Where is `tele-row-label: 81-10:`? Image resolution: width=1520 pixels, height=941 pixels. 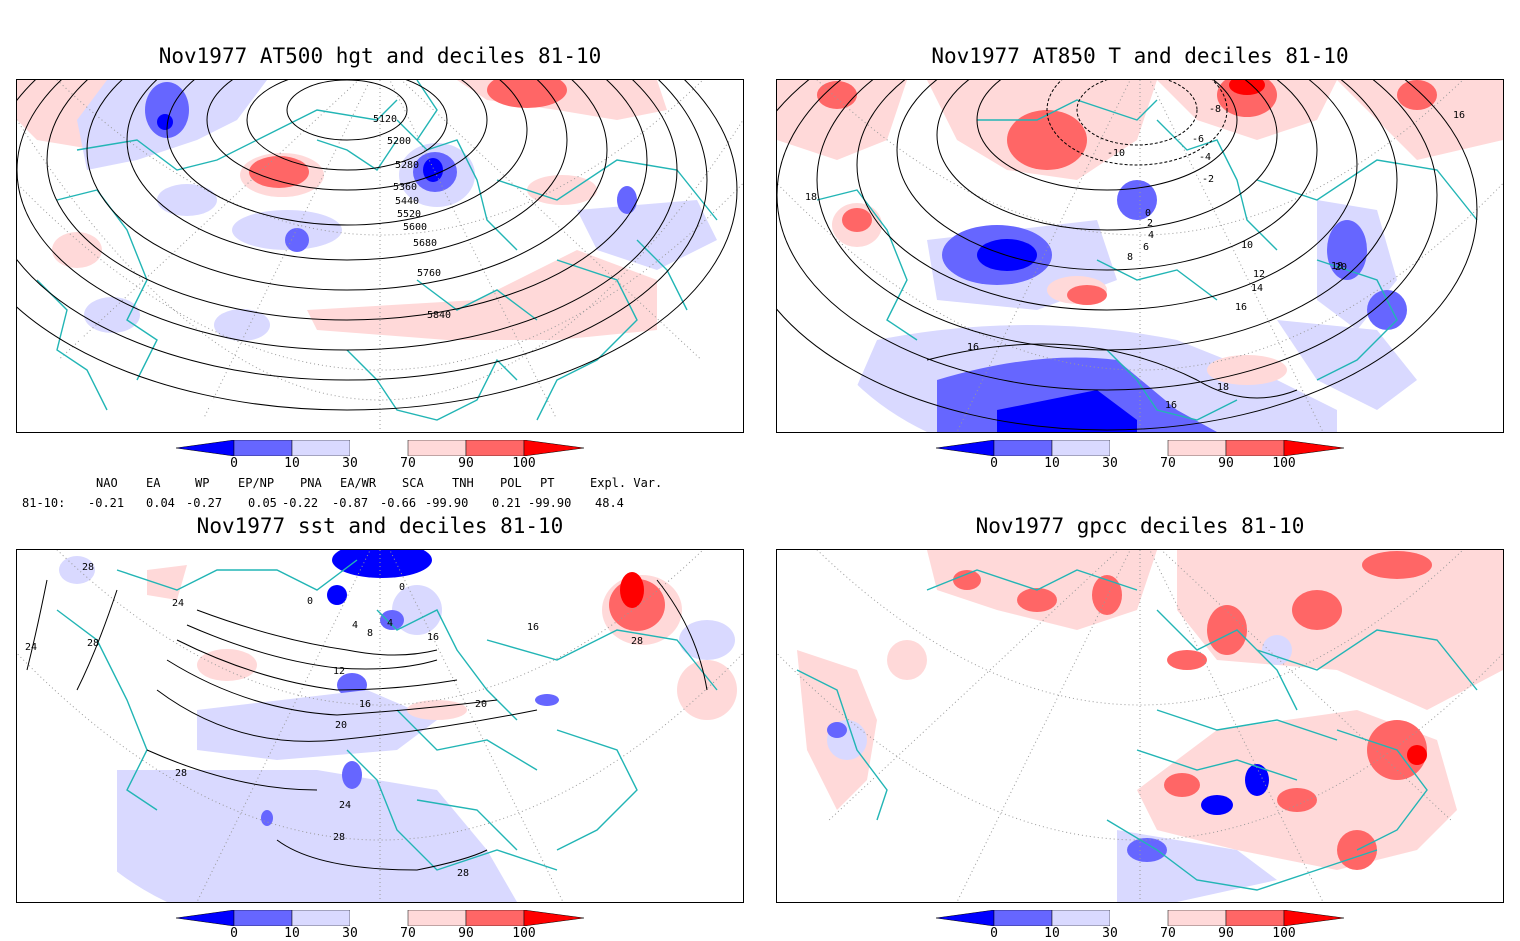
tele-row-label: 81-10: is located at coordinates (44, 503).